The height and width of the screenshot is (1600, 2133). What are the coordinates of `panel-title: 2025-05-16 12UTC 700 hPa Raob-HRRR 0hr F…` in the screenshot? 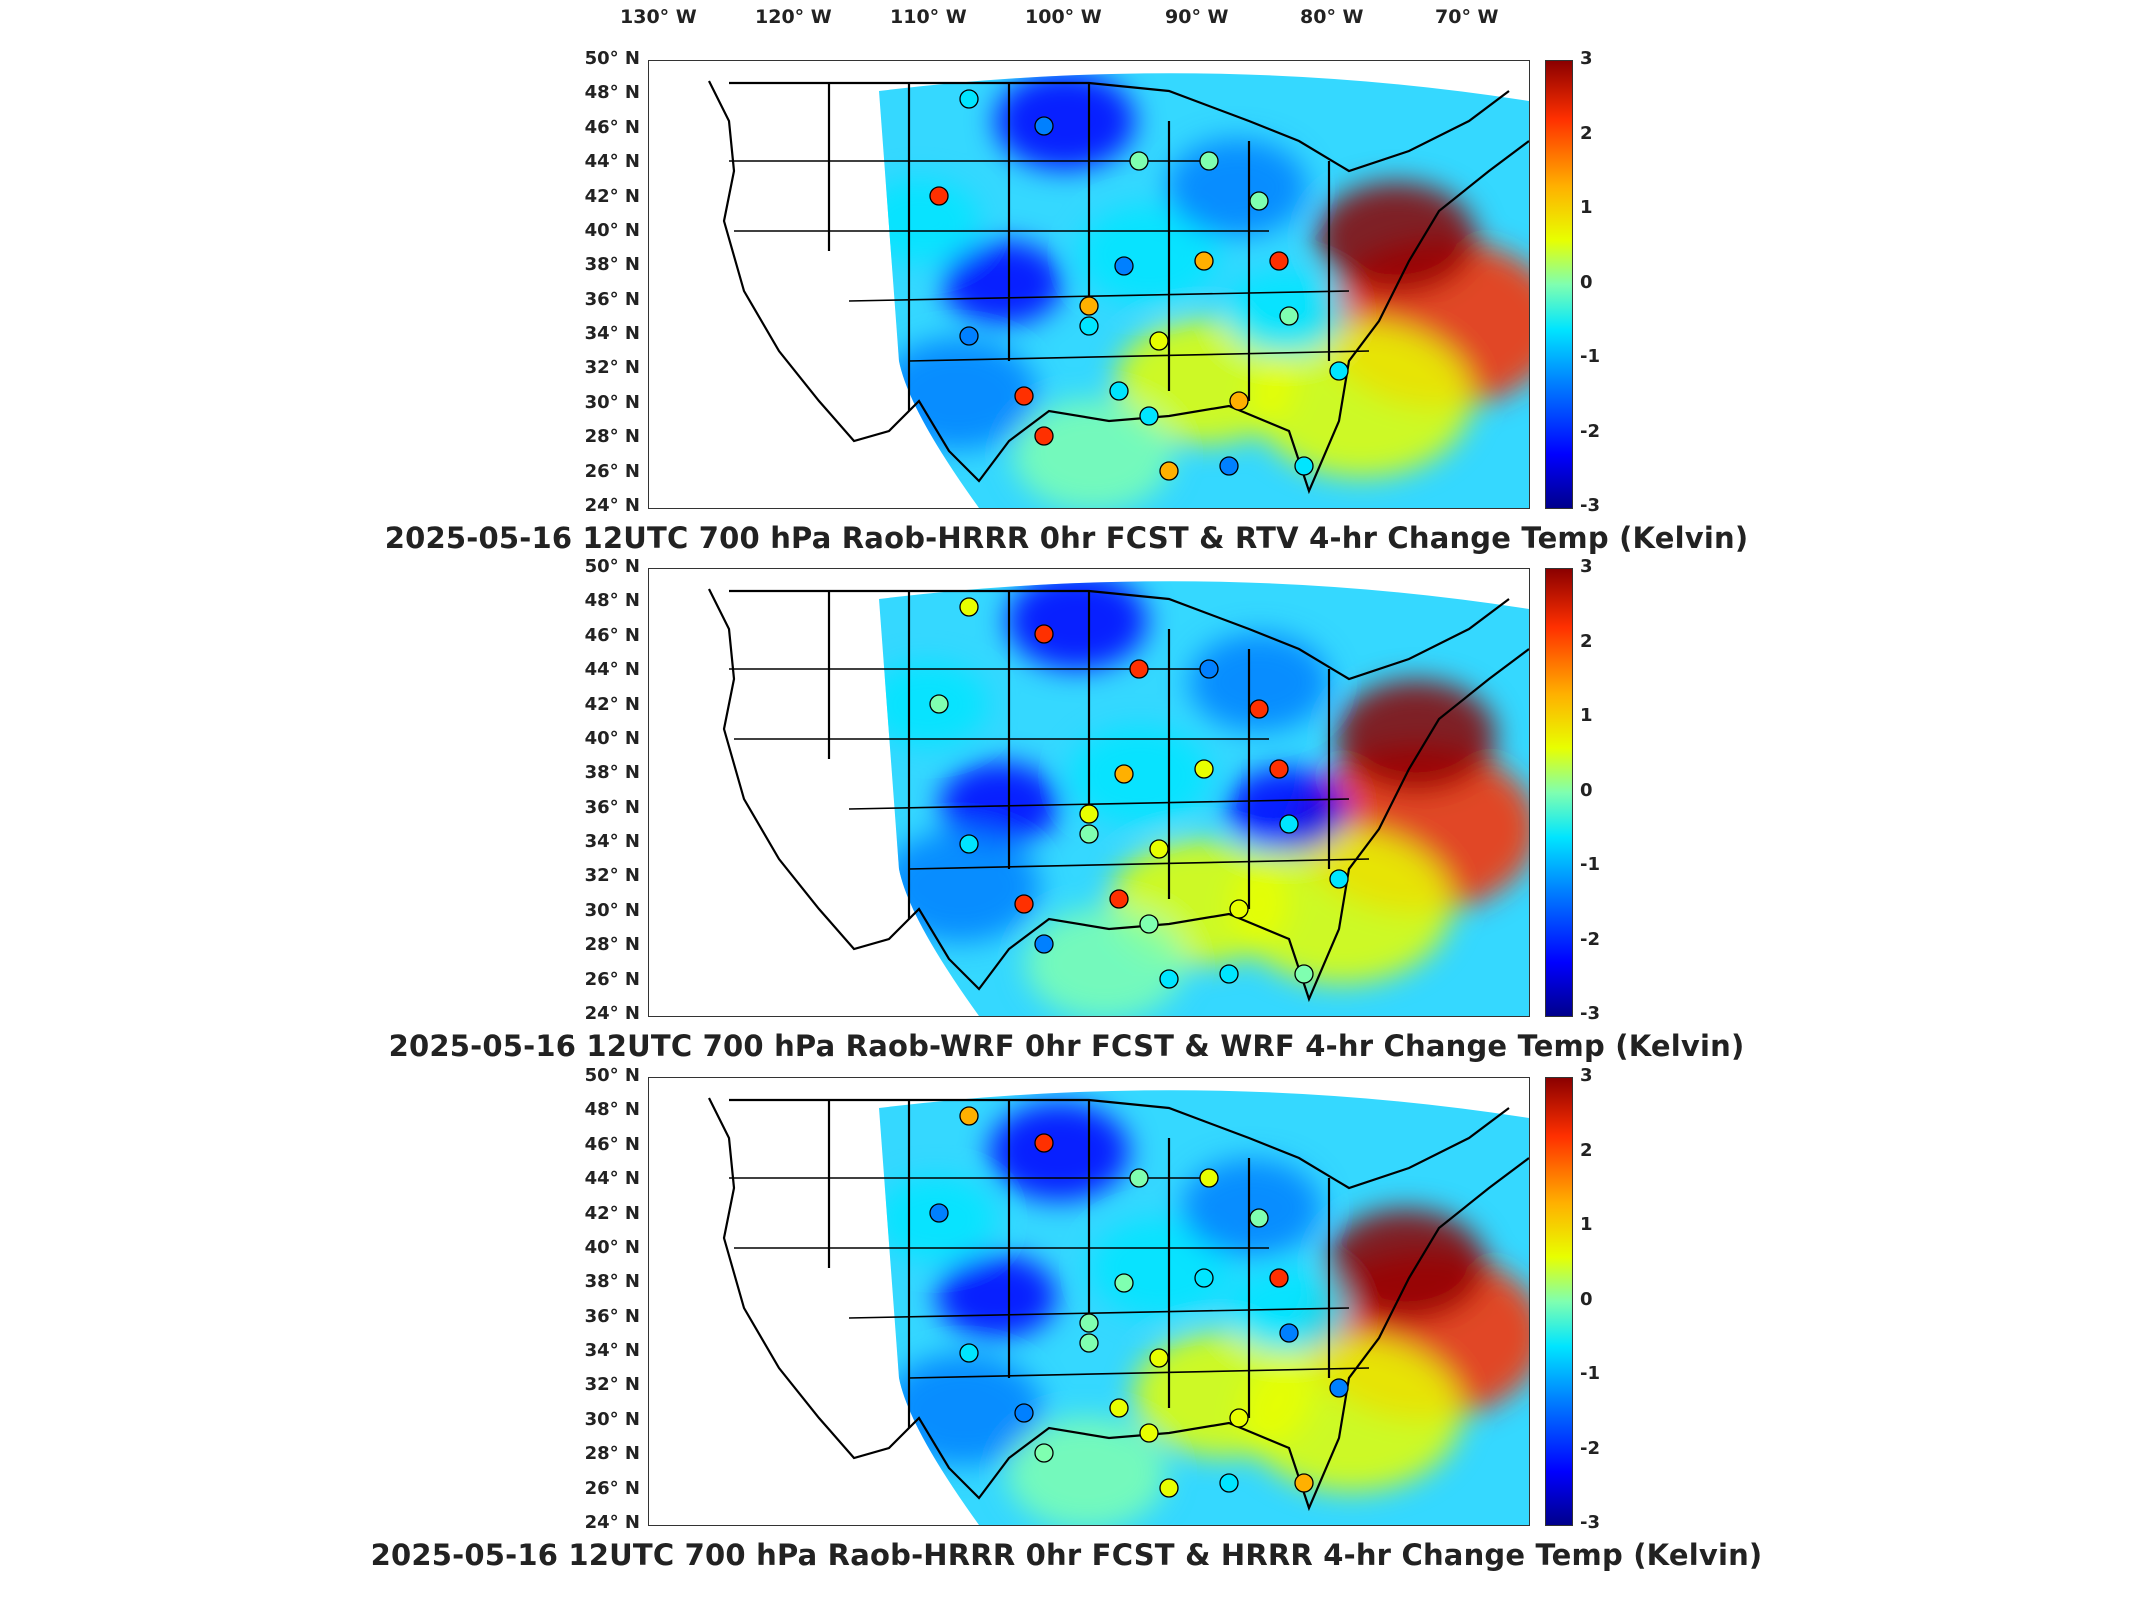 It's located at (1066, 1555).